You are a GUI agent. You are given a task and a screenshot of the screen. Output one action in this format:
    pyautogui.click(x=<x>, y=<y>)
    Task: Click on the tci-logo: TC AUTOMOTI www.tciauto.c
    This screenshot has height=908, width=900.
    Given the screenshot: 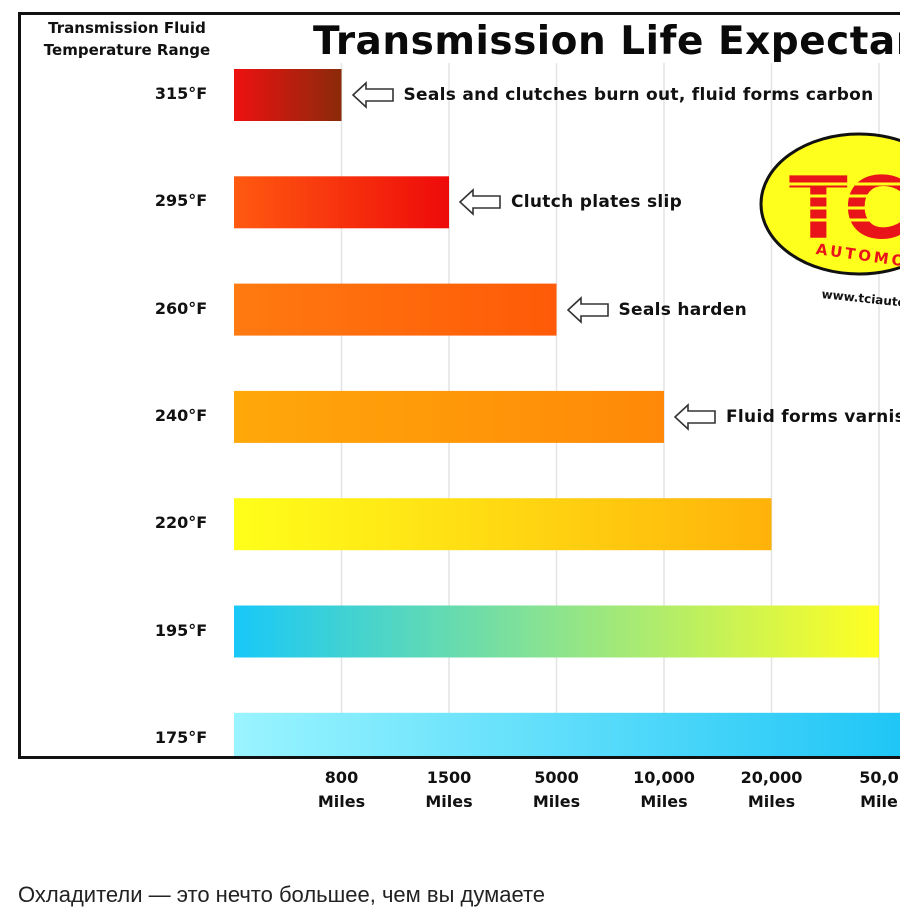 What is the action you would take?
    pyautogui.click(x=829, y=217)
    